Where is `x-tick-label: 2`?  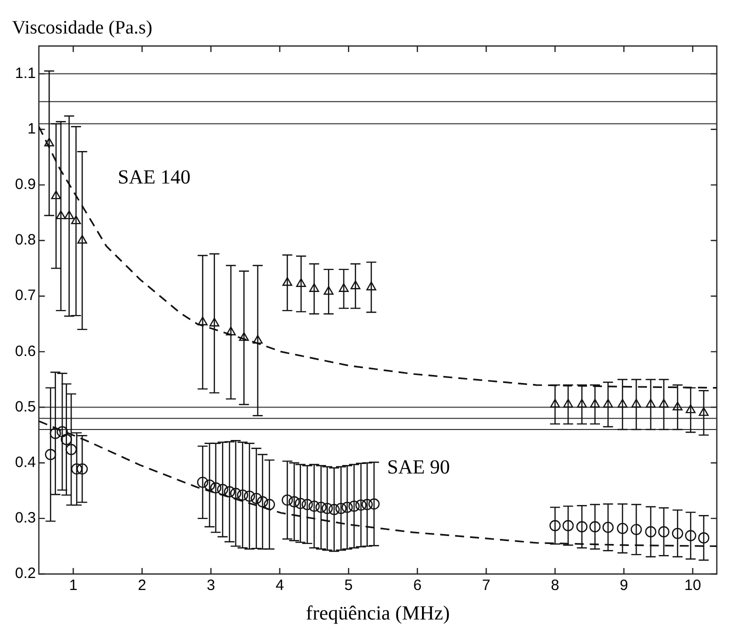 x-tick-label: 2 is located at coordinates (142, 585).